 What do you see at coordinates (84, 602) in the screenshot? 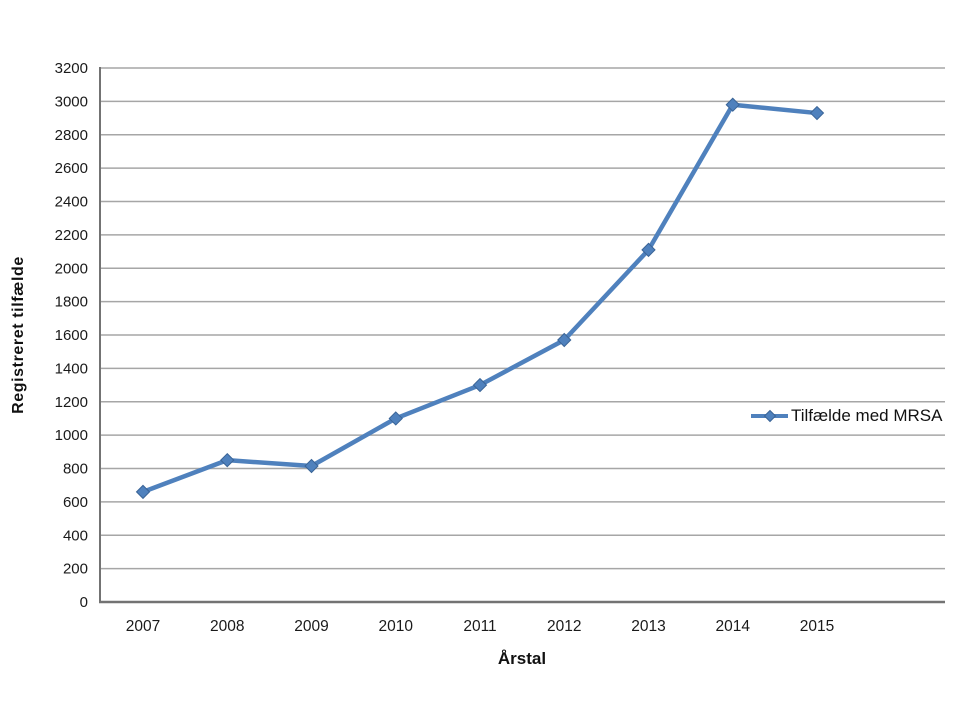
I see `y-tick-label: 0` at bounding box center [84, 602].